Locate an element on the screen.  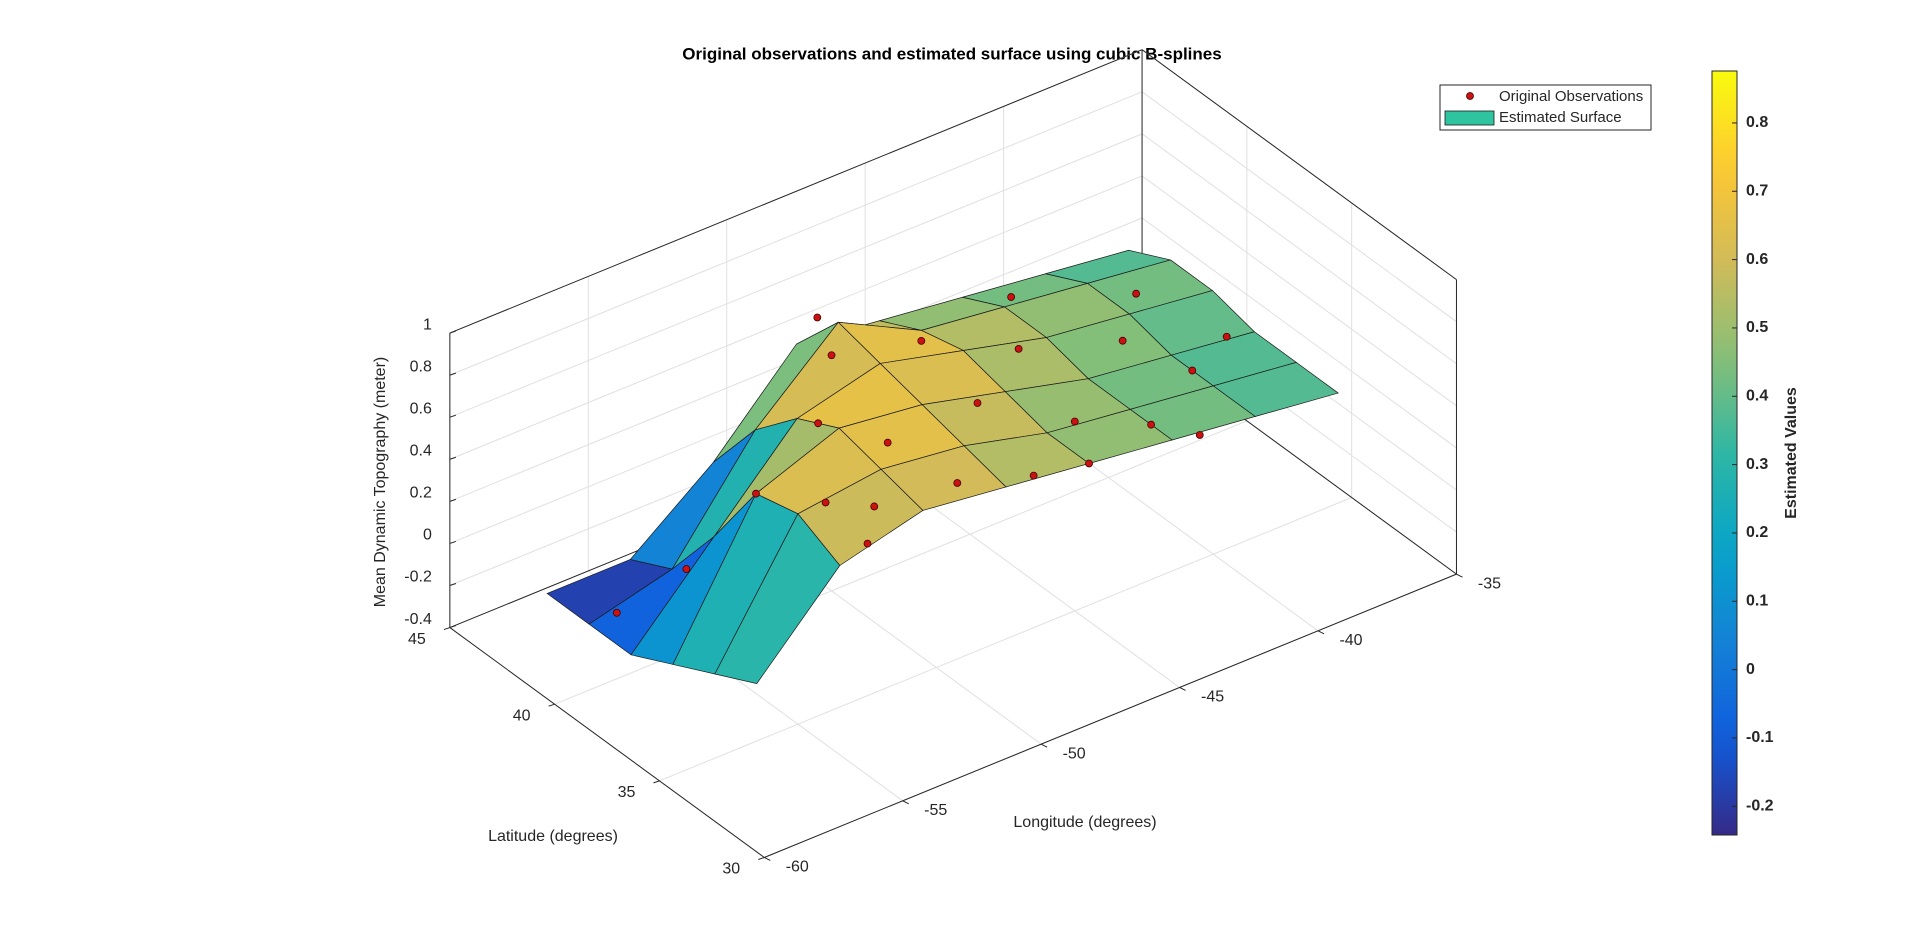
z-tick-label: 0.4 is located at coordinates (421, 450).